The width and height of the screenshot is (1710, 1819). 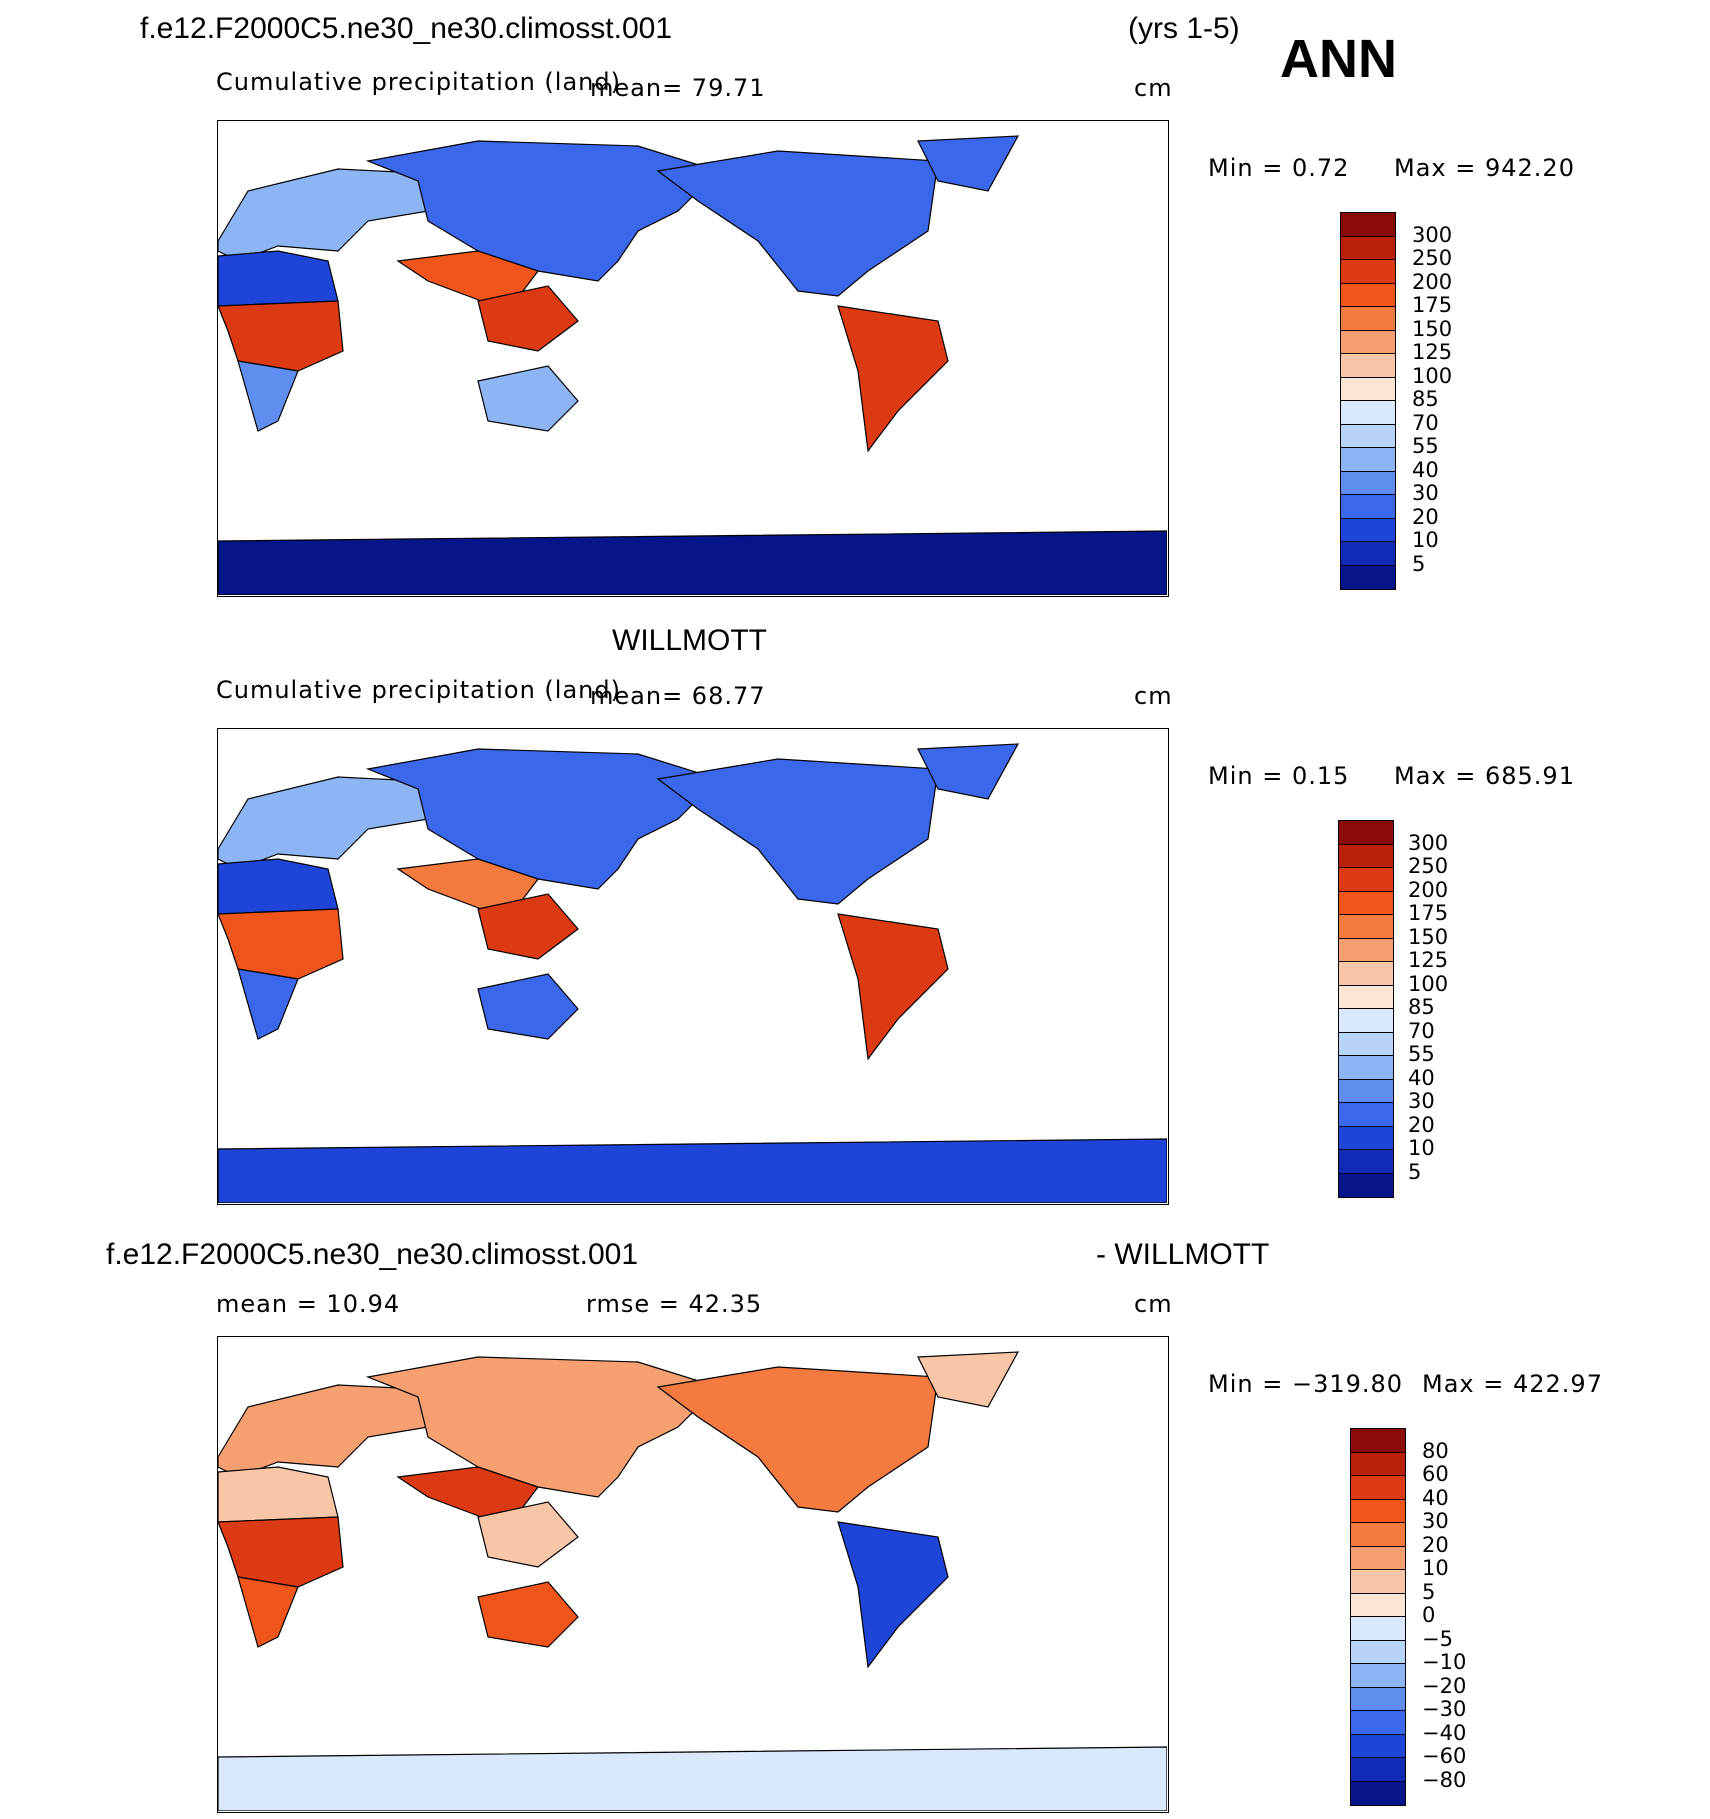 What do you see at coordinates (1432, 234) in the screenshot?
I see `colorbar-tick-label: 300` at bounding box center [1432, 234].